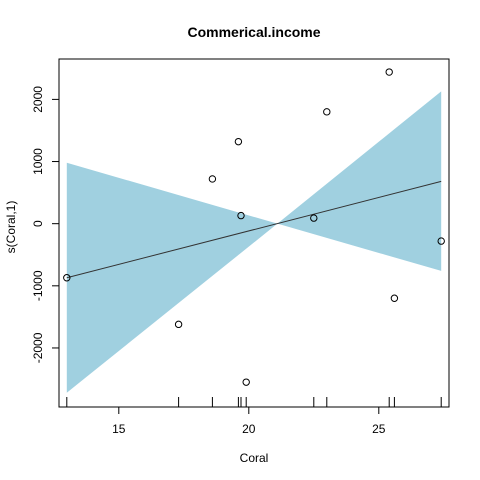  What do you see at coordinates (119, 429) in the screenshot?
I see `x-tick-label-15: 15` at bounding box center [119, 429].